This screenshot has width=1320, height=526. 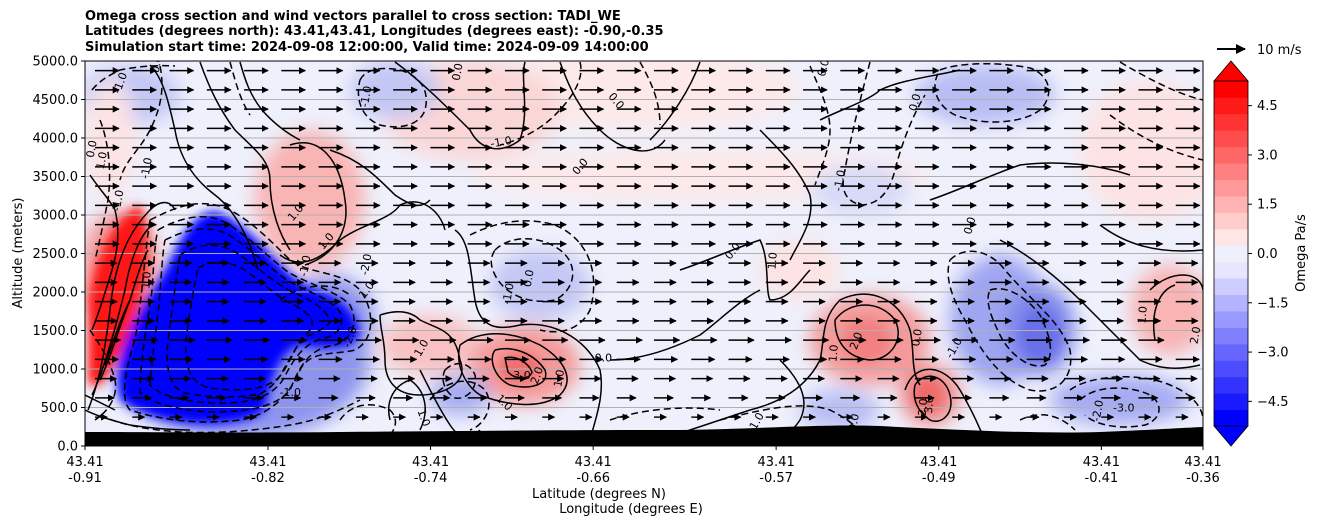 What do you see at coordinates (59, 408) in the screenshot?
I see `y-tick-label: 500.0` at bounding box center [59, 408].